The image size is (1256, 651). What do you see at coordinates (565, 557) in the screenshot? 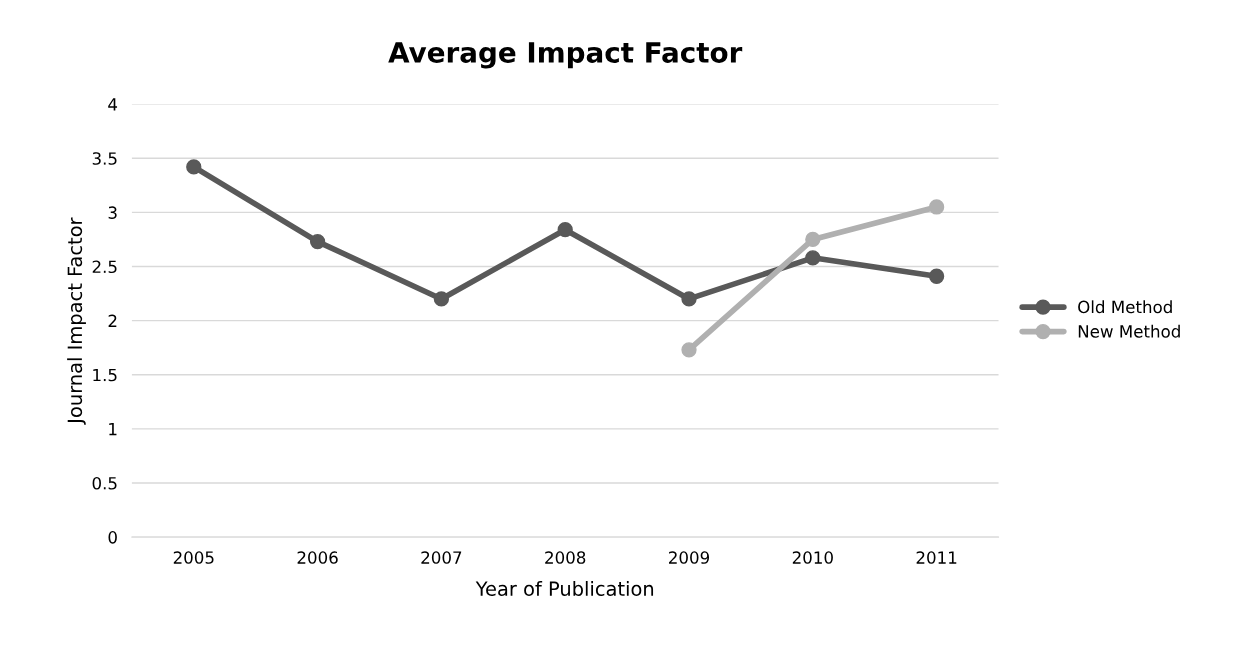
I see `x-tick-label: 2008` at bounding box center [565, 557].